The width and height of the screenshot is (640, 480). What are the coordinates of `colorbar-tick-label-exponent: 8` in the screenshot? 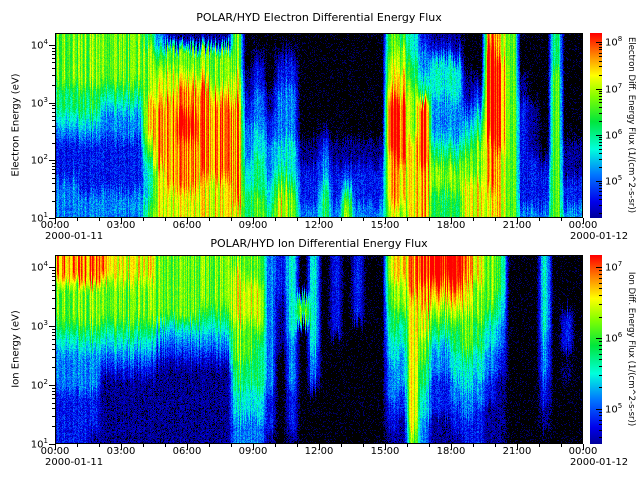 It's located at (620, 39).